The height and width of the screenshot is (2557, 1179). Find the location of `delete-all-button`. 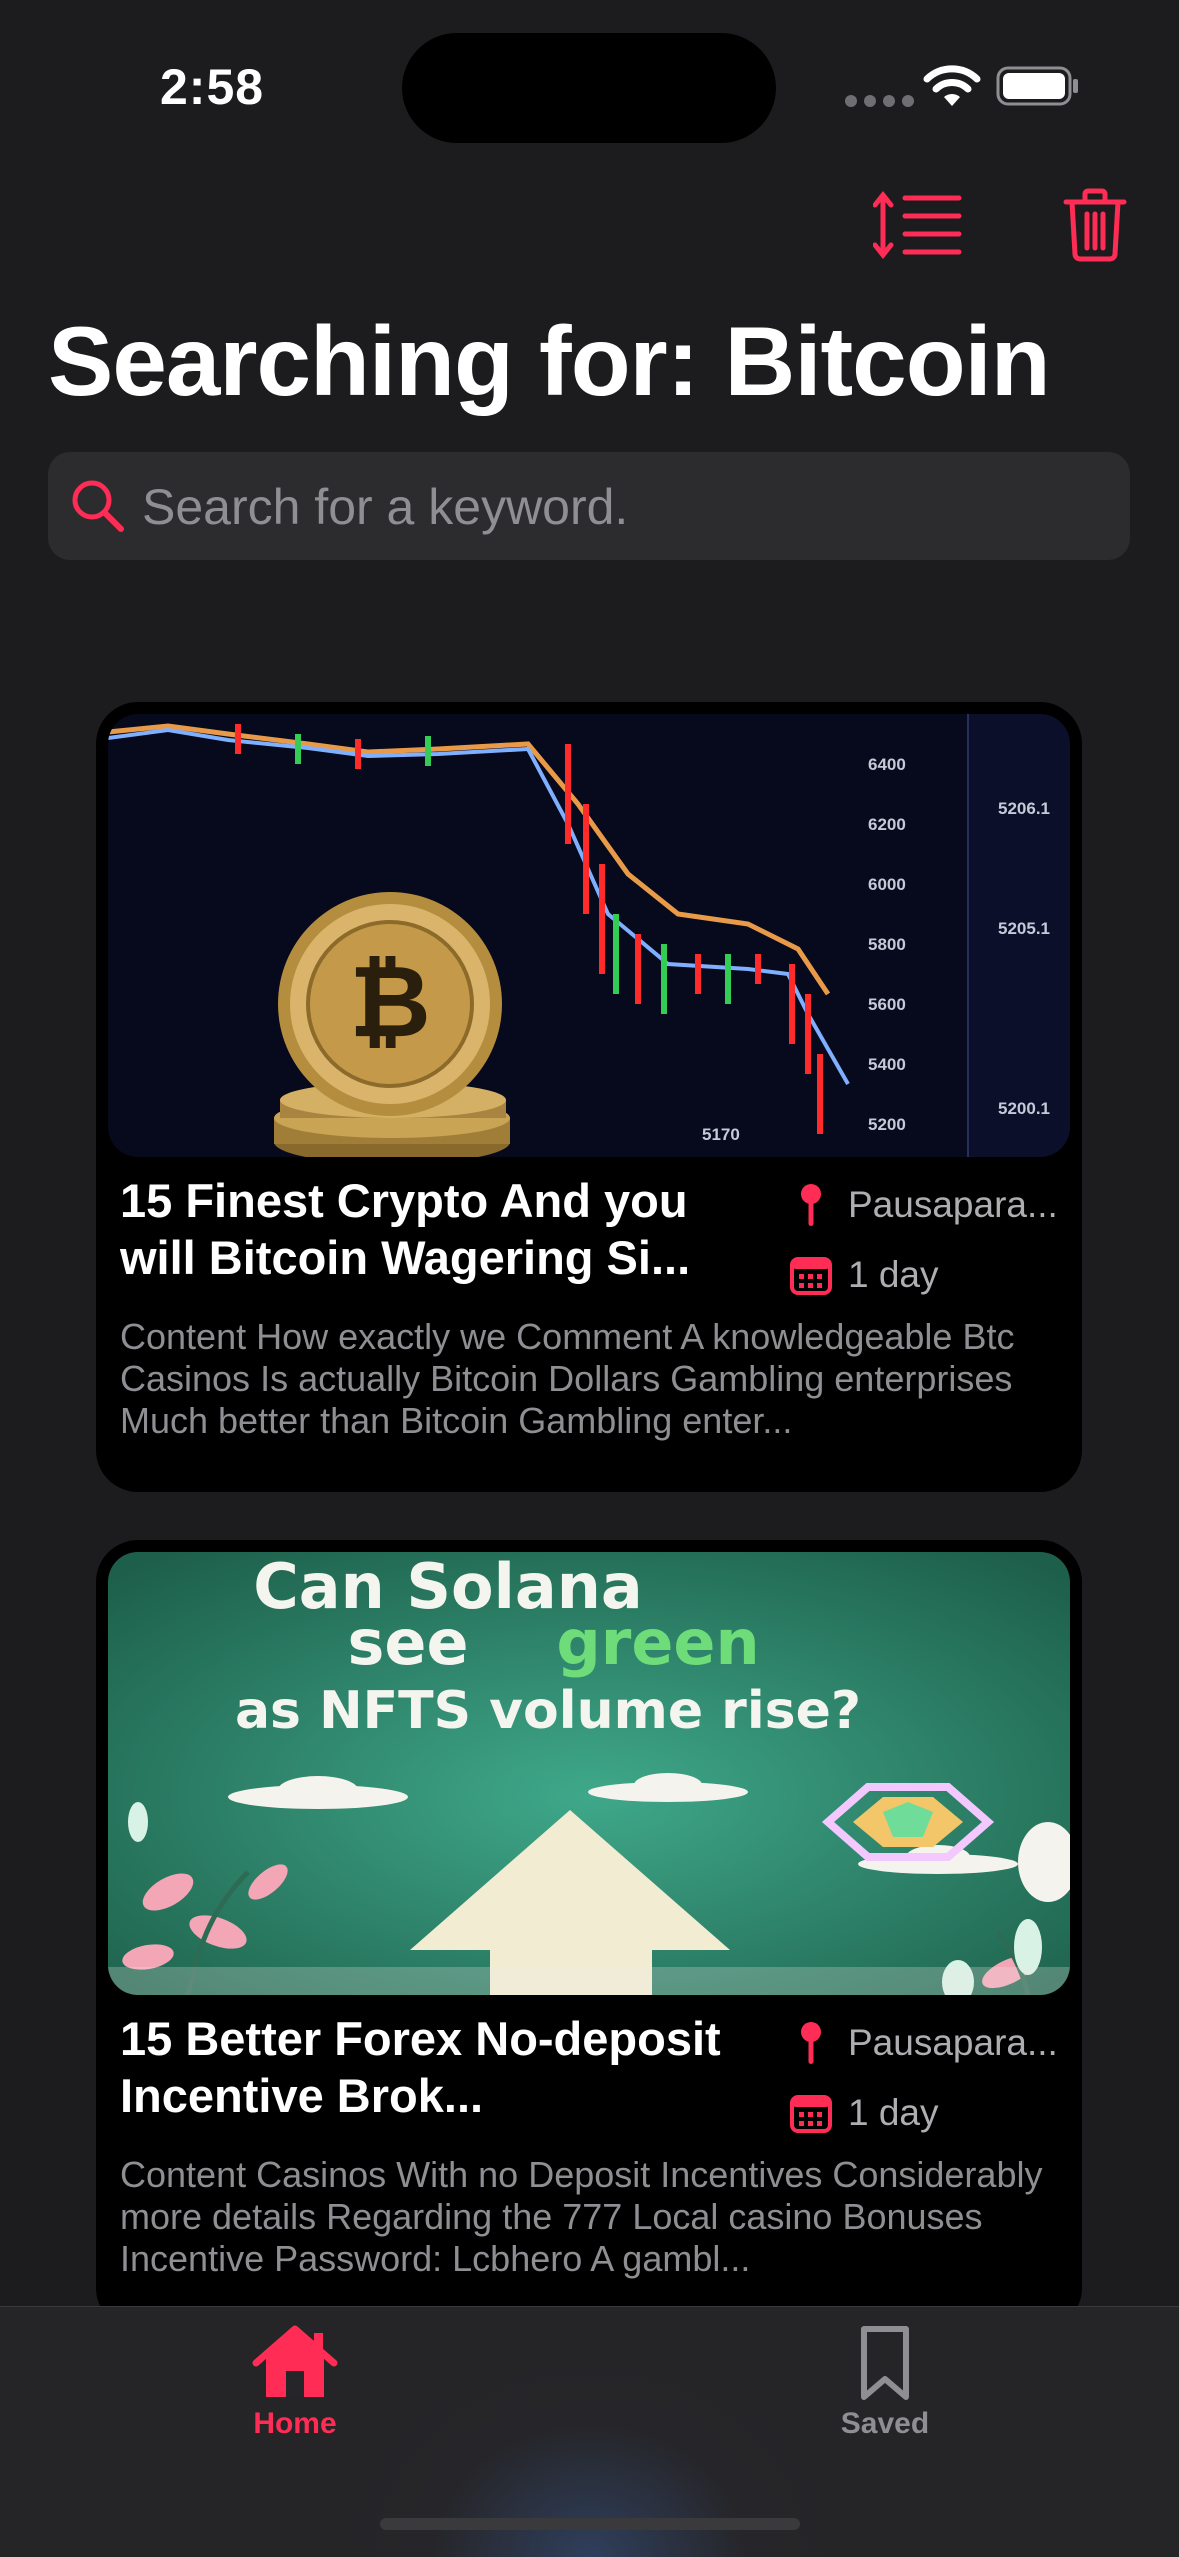

delete-all-button is located at coordinates (1095, 225).